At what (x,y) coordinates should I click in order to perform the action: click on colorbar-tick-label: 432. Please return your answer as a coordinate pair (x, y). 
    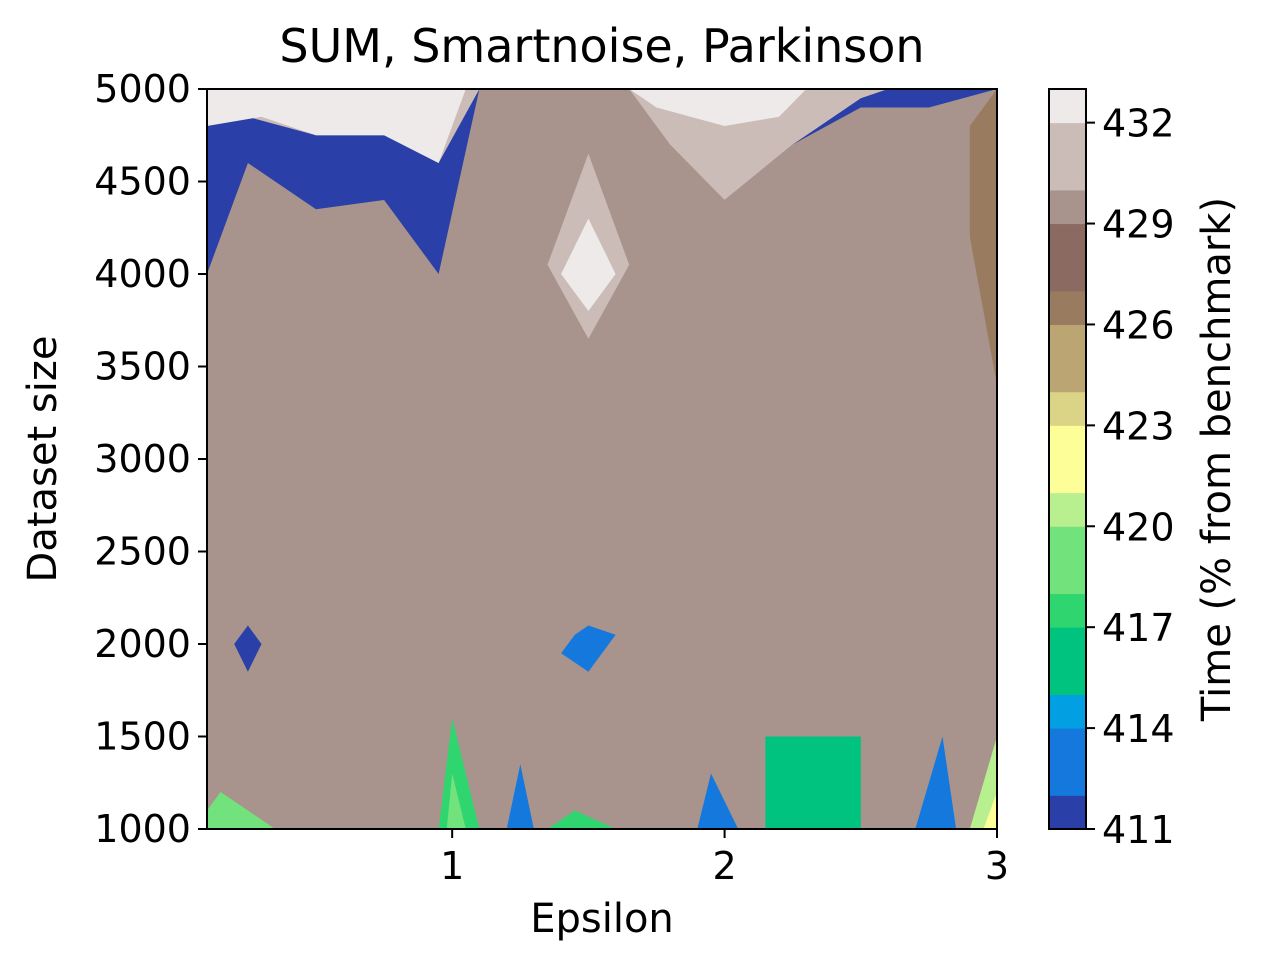
    Looking at the image, I should click on (1138, 124).